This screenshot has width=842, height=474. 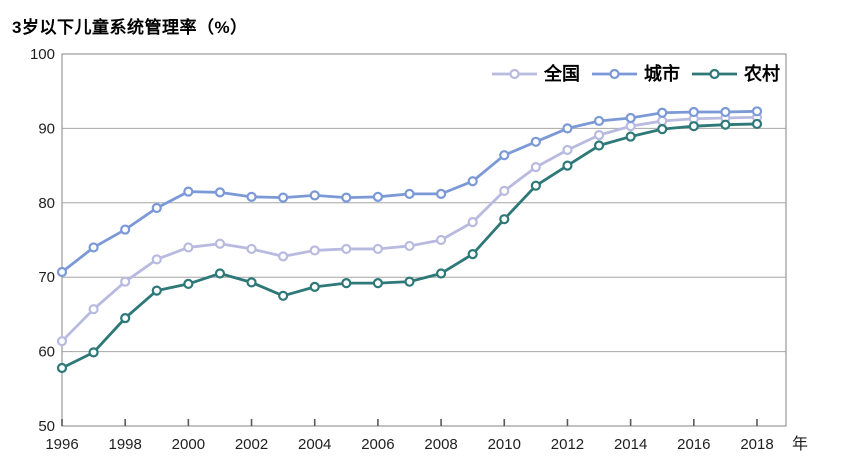 What do you see at coordinates (561, 73) in the screenshot?
I see `legend-label-national: 全国` at bounding box center [561, 73].